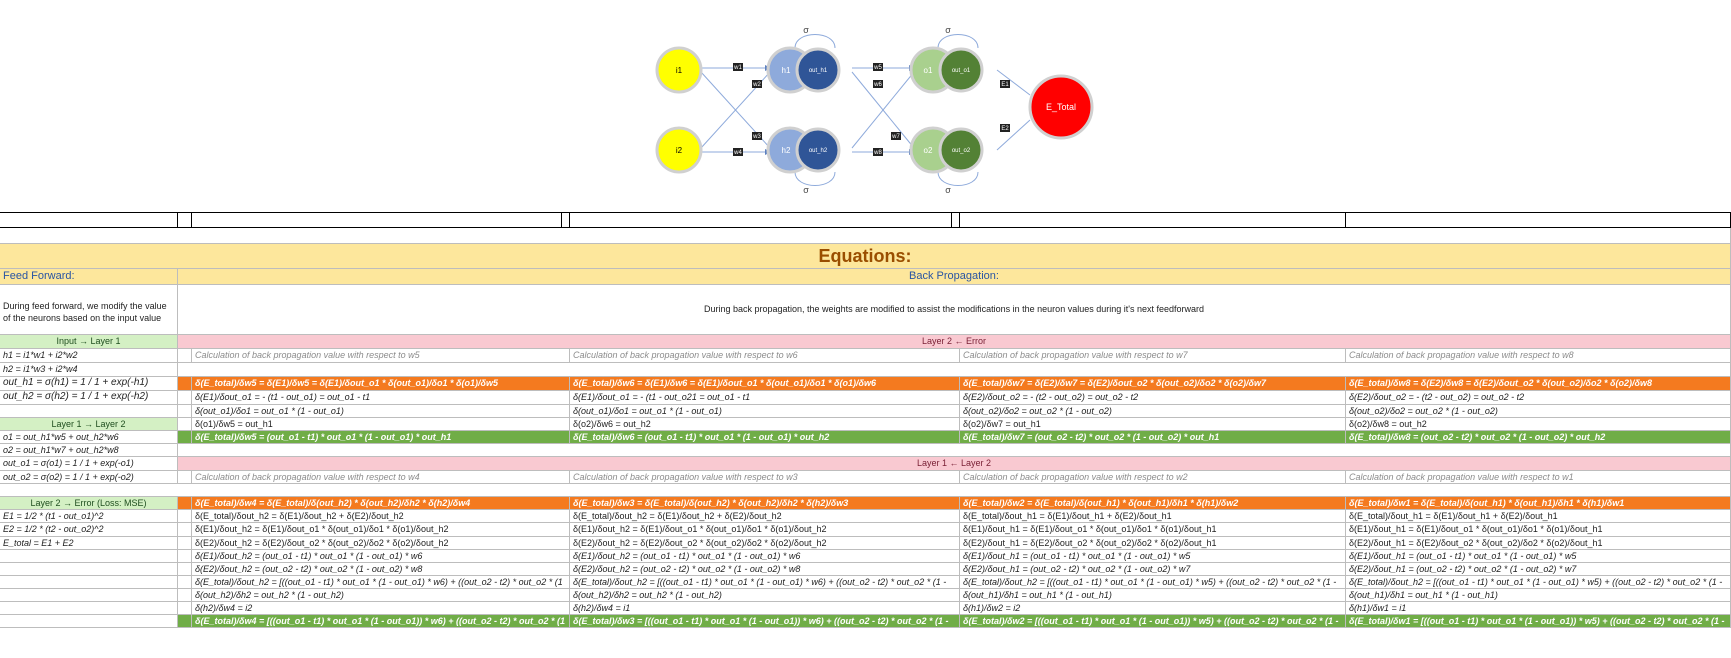 Image resolution: width=1731 pixels, height=658 pixels. I want to click on ff-equation: h1 = i1*w1 + i2*w2, so click(89, 356).